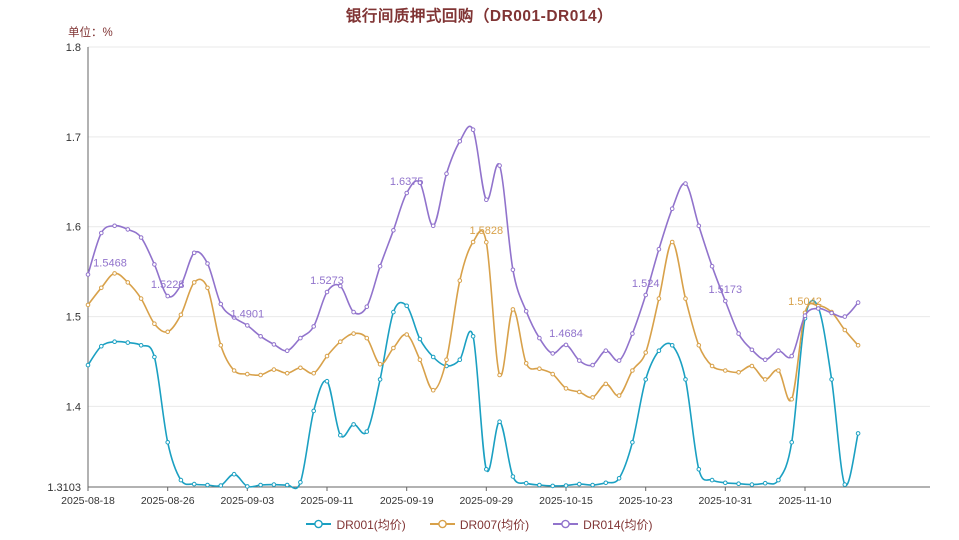 This screenshot has width=959, height=540. Describe the element at coordinates (407, 501) in the screenshot. I see `x-tick-label: 2025-09-19` at that location.